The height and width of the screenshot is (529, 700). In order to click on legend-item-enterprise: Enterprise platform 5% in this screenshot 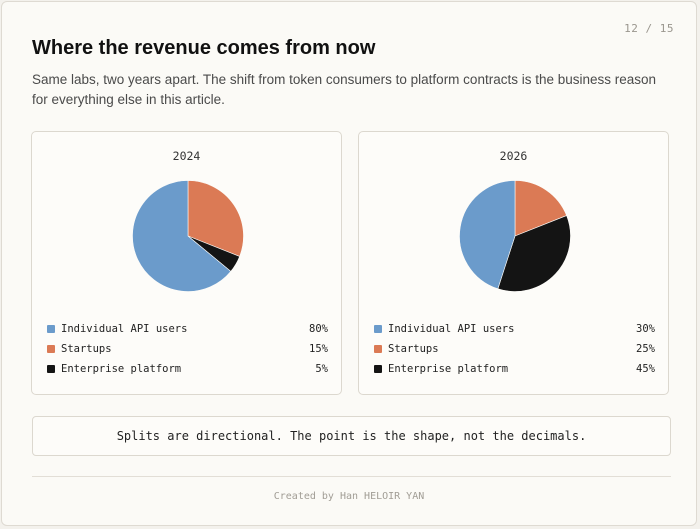, I will do `click(187, 369)`.